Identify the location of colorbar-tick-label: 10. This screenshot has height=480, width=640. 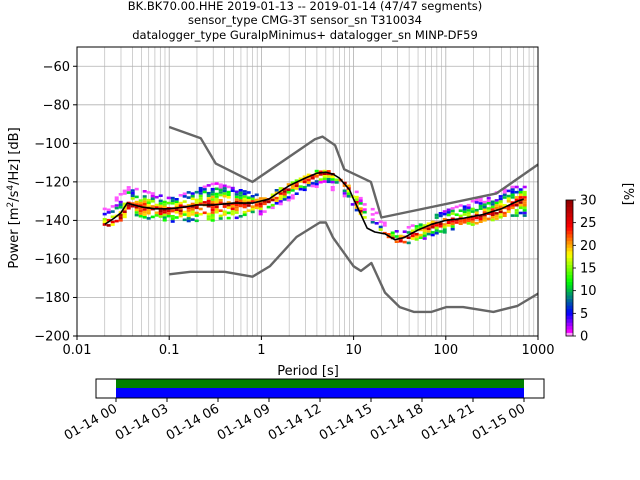
(588, 291).